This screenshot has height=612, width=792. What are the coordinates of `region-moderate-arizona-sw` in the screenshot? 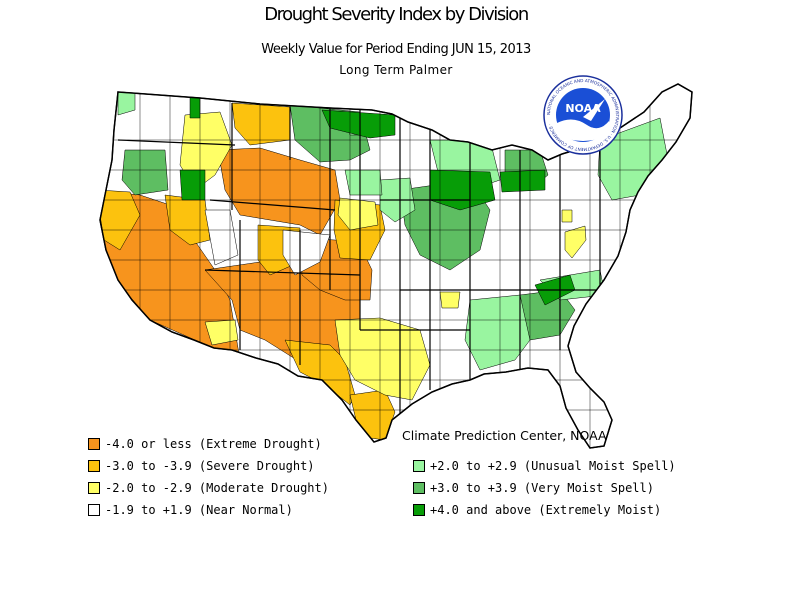 It's located at (221, 332).